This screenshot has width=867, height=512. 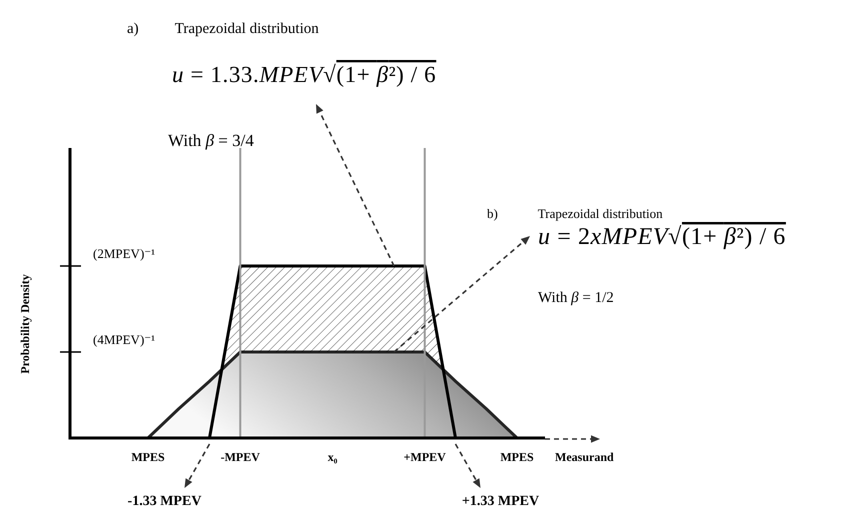 What do you see at coordinates (501, 501) in the screenshot?
I see `text: +1.33 MPEV` at bounding box center [501, 501].